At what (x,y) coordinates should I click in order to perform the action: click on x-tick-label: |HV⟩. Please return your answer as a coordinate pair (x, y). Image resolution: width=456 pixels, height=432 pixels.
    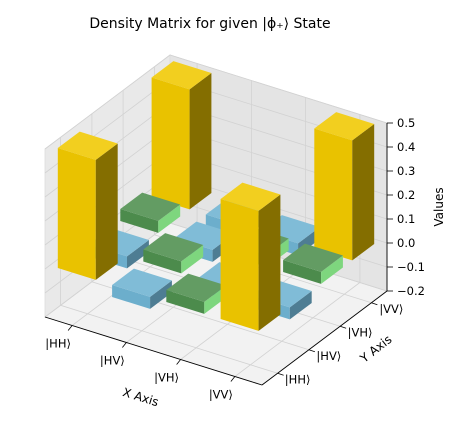
    Looking at the image, I should click on (112, 361).